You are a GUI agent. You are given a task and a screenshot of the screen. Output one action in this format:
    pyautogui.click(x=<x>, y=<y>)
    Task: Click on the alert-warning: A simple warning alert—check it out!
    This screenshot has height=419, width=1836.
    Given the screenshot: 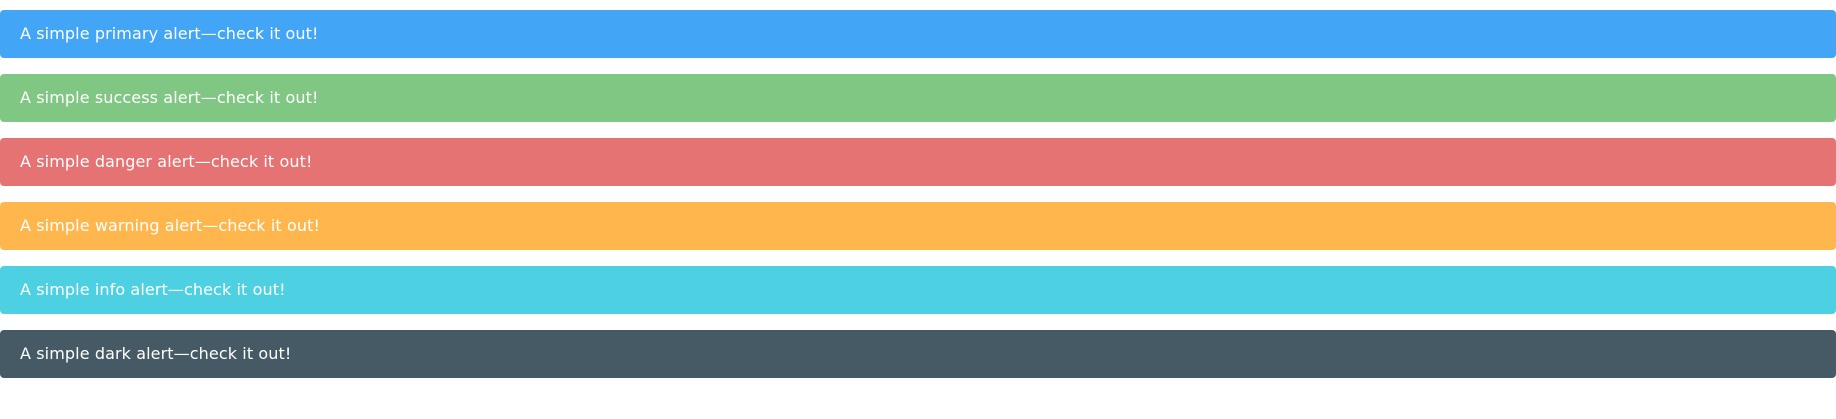 What is the action you would take?
    pyautogui.click(x=918, y=226)
    